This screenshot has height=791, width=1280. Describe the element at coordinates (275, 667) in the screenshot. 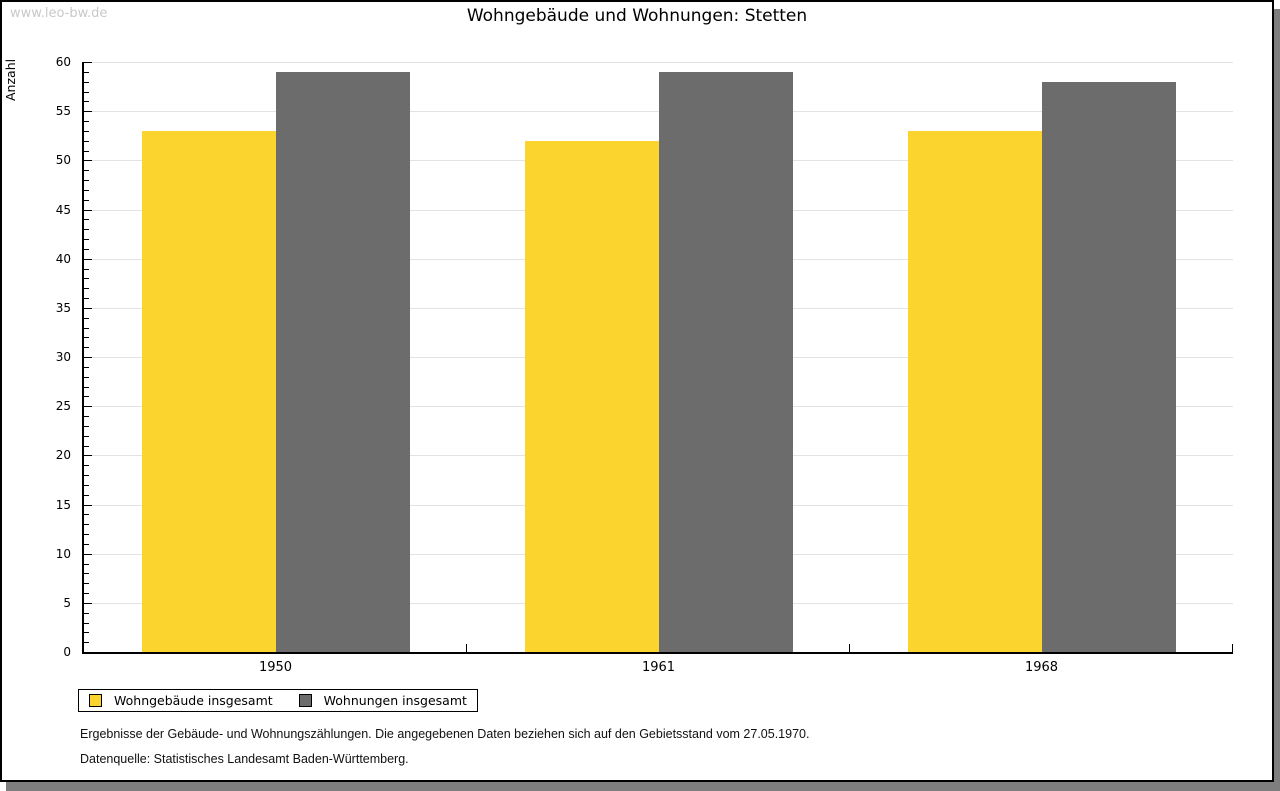

I see `x-tick-label: 1950` at that location.